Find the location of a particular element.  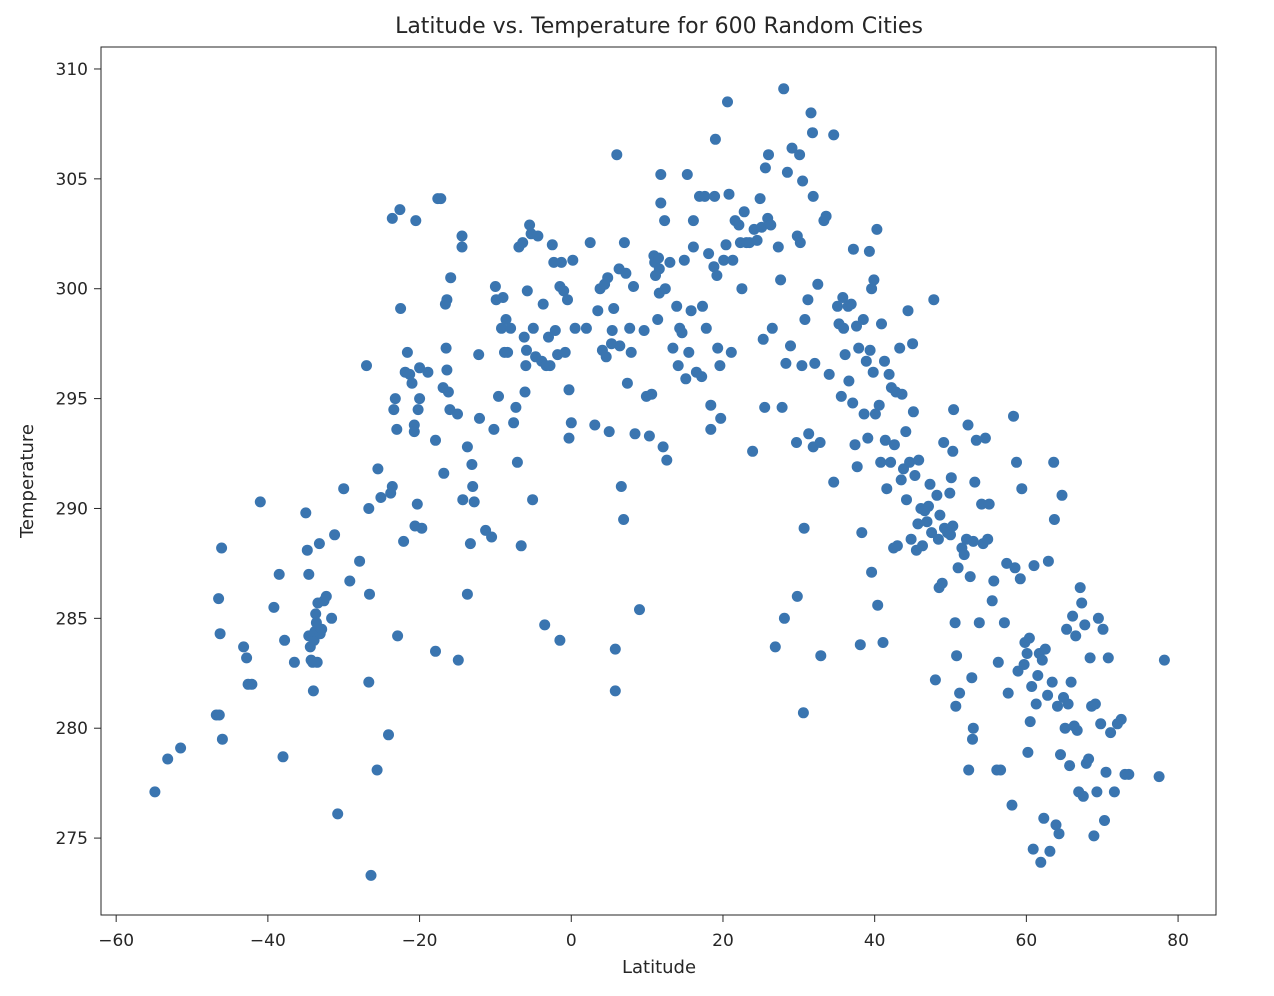

y-tick-label: 295 is located at coordinates (72, 400).